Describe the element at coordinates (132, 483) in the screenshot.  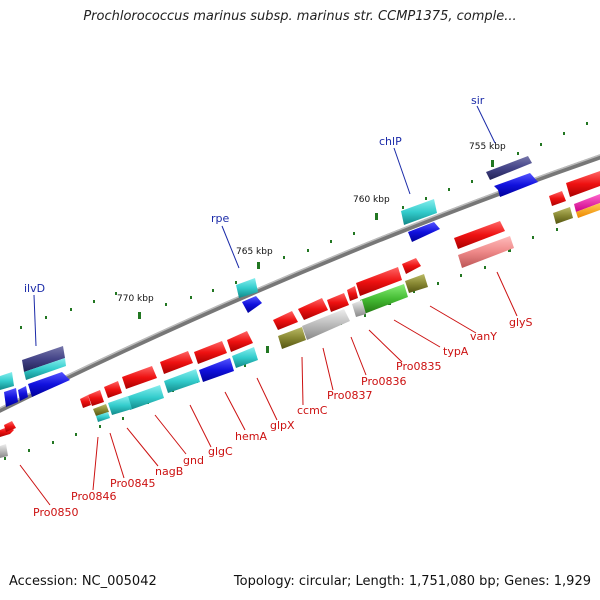
I see `gene-label-pro0845: Pro0845` at that location.